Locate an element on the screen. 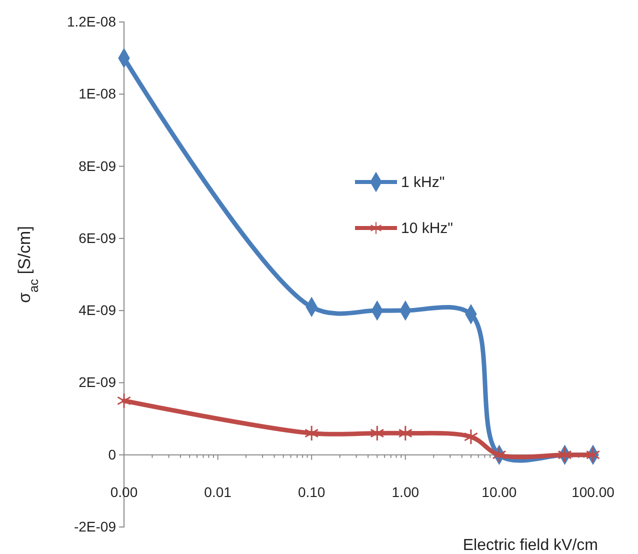 This screenshot has width=638, height=554. x-tick-label: 1.00 is located at coordinates (406, 492).